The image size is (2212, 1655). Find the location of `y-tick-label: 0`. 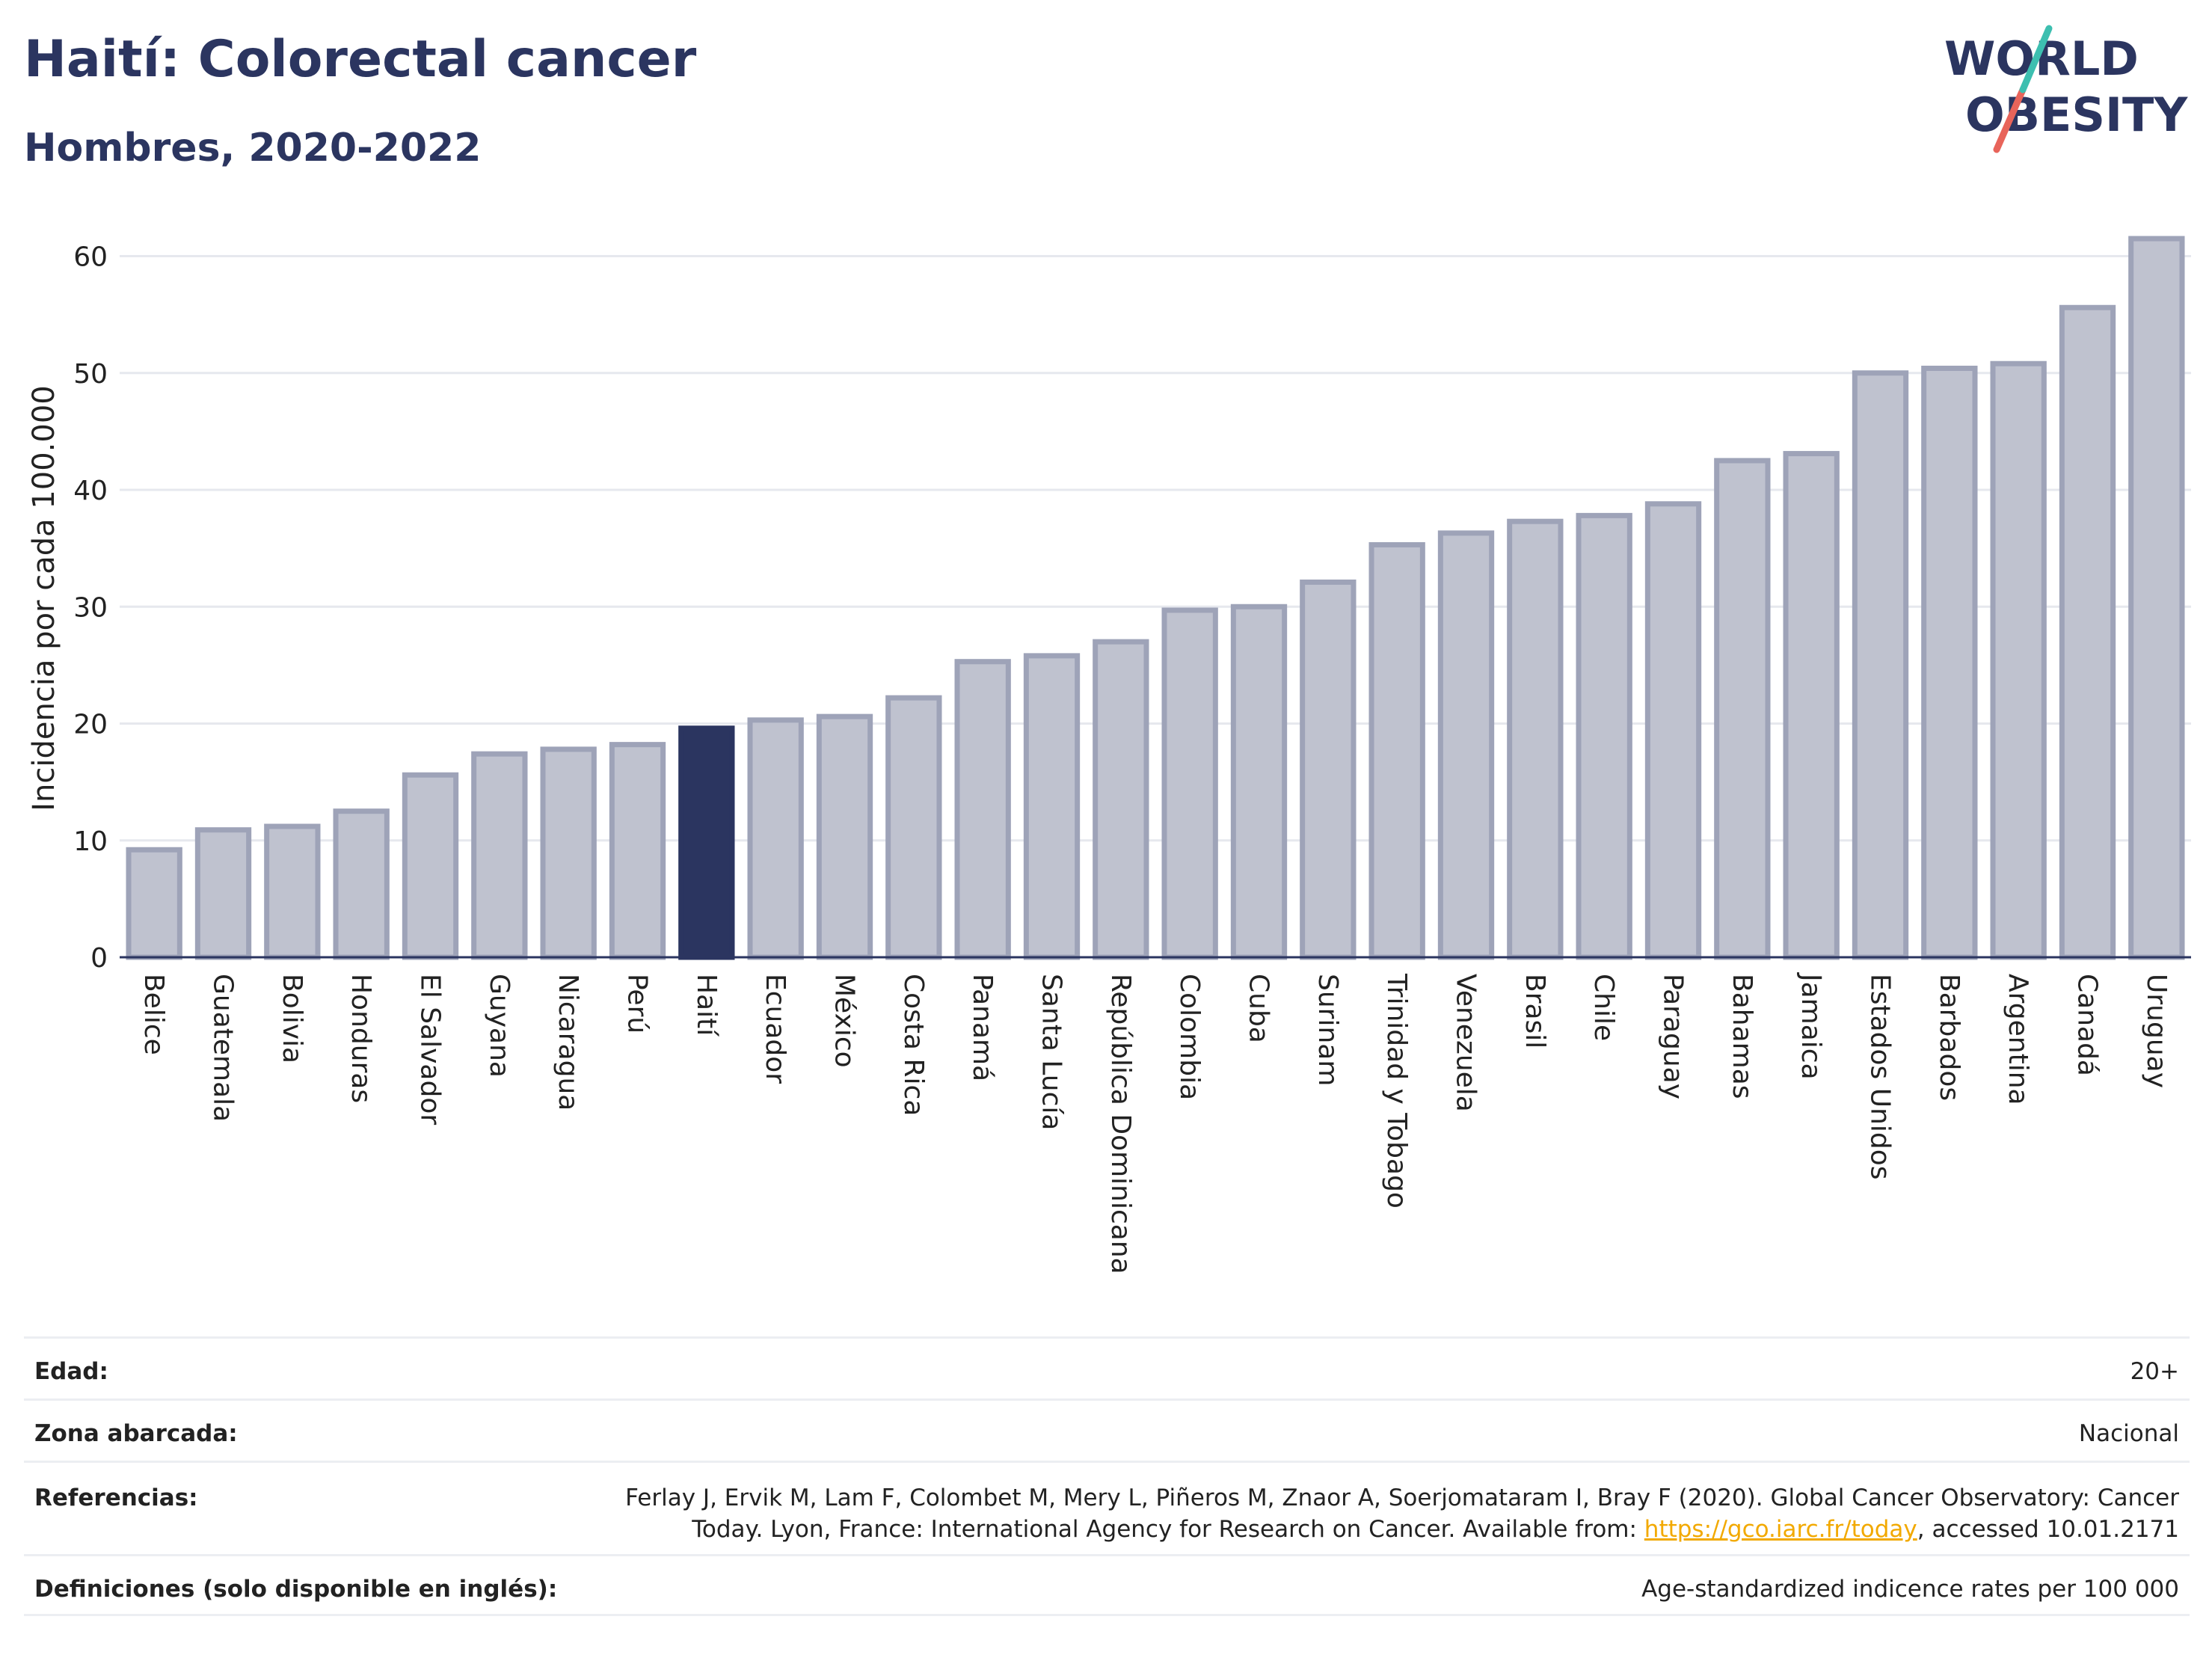

y-tick-label: 0 is located at coordinates (99, 958).